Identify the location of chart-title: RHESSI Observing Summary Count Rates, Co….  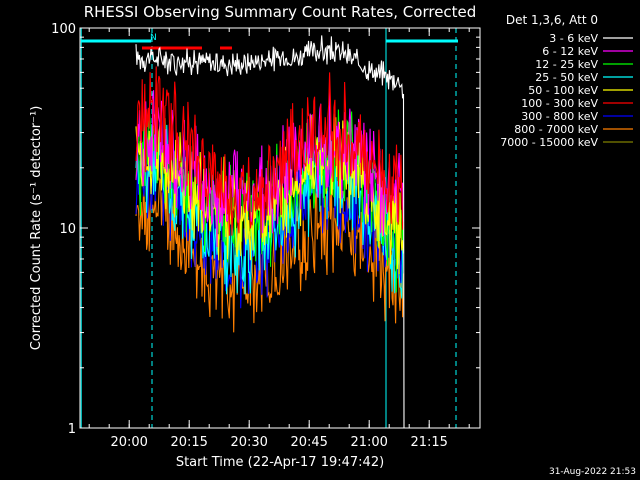
(280, 12).